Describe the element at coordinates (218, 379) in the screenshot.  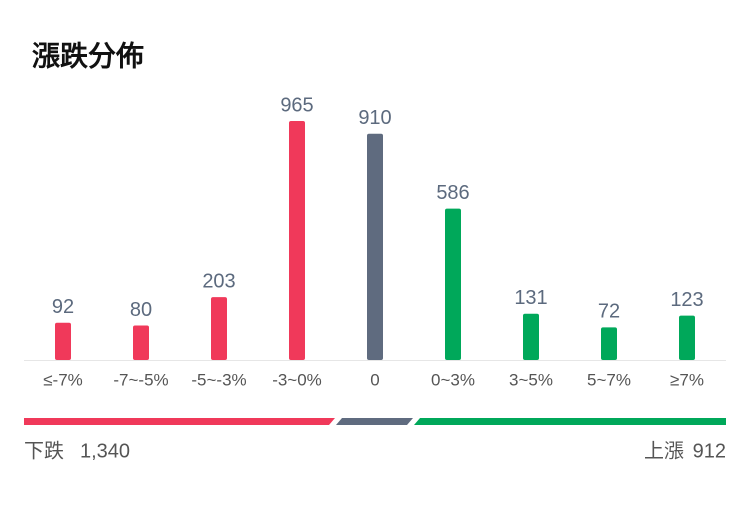
I see `x-tick-label: -5~-3%` at that location.